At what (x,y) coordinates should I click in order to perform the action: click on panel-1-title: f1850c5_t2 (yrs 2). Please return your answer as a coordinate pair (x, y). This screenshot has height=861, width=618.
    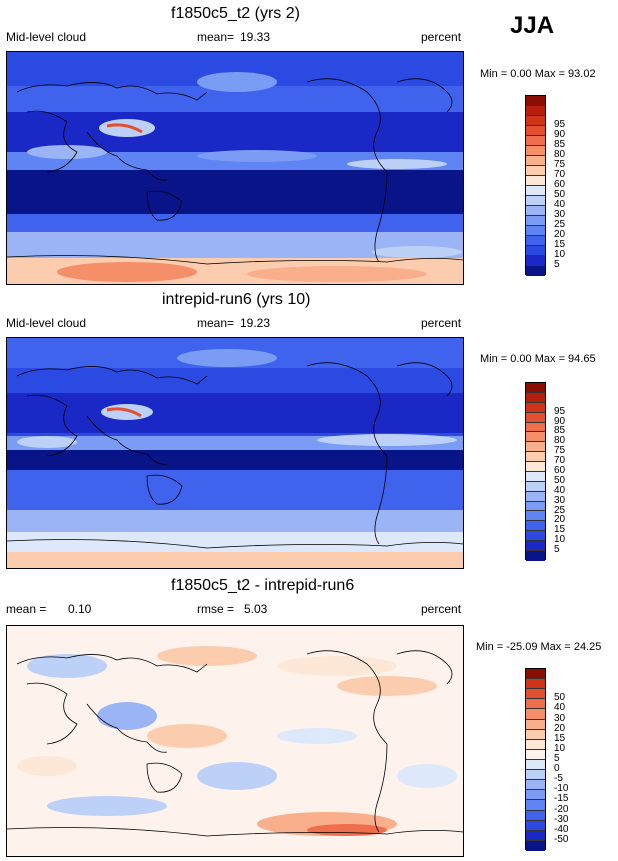
    Looking at the image, I should click on (235, 13).